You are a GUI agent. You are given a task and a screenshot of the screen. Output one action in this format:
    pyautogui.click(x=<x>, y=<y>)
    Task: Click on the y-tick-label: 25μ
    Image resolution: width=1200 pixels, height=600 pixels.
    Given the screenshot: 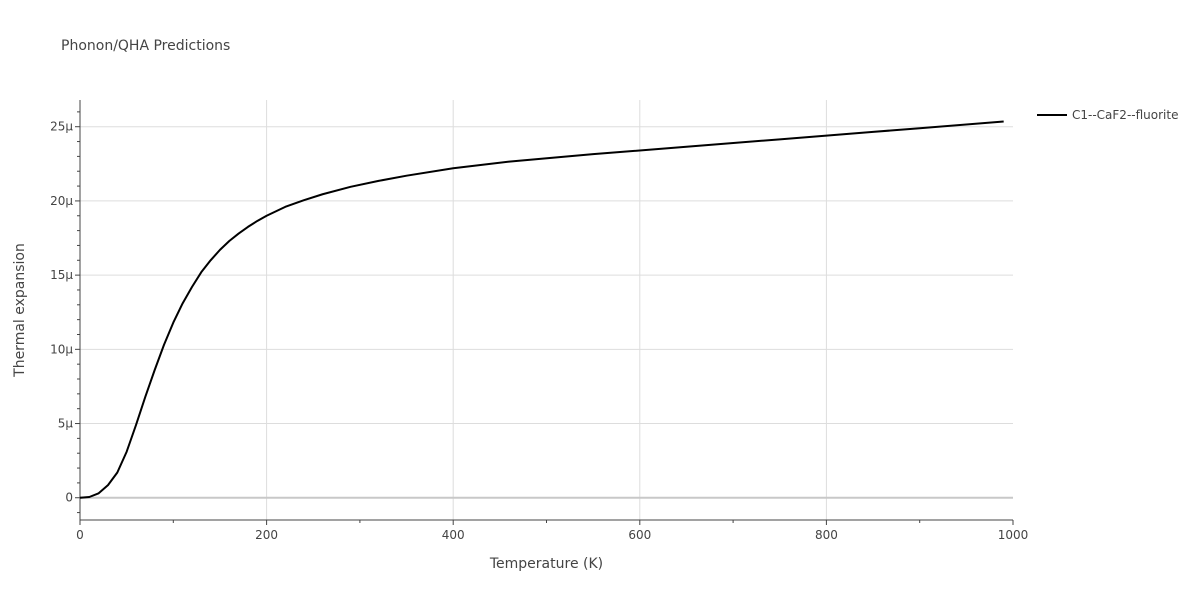 What is the action you would take?
    pyautogui.click(x=61, y=127)
    